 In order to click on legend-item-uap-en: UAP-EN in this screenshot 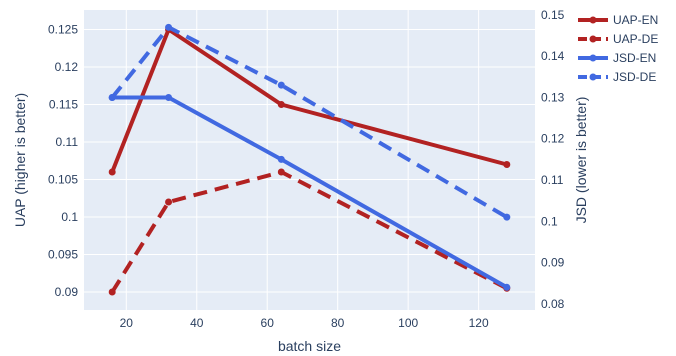, I will do `click(618, 20)`.